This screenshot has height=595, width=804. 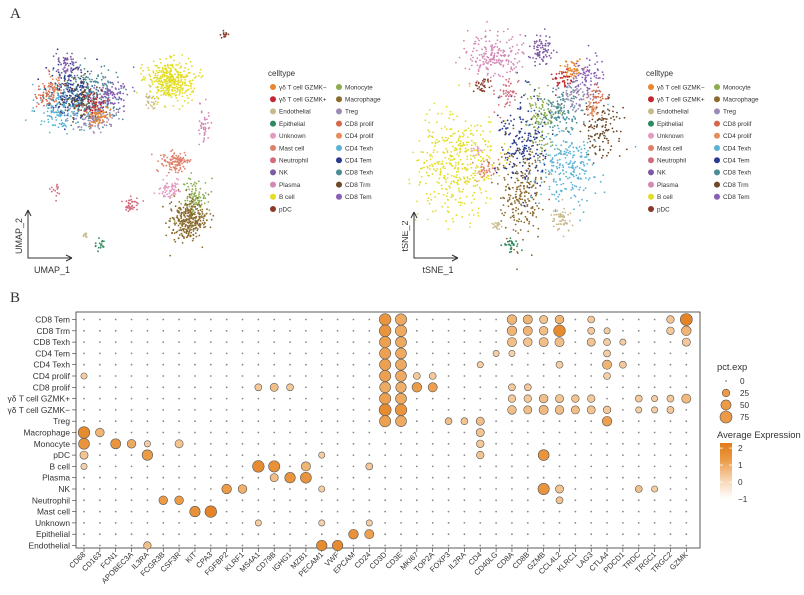 What do you see at coordinates (726, 405) in the screenshot?
I see `size-legend-dot` at bounding box center [726, 405].